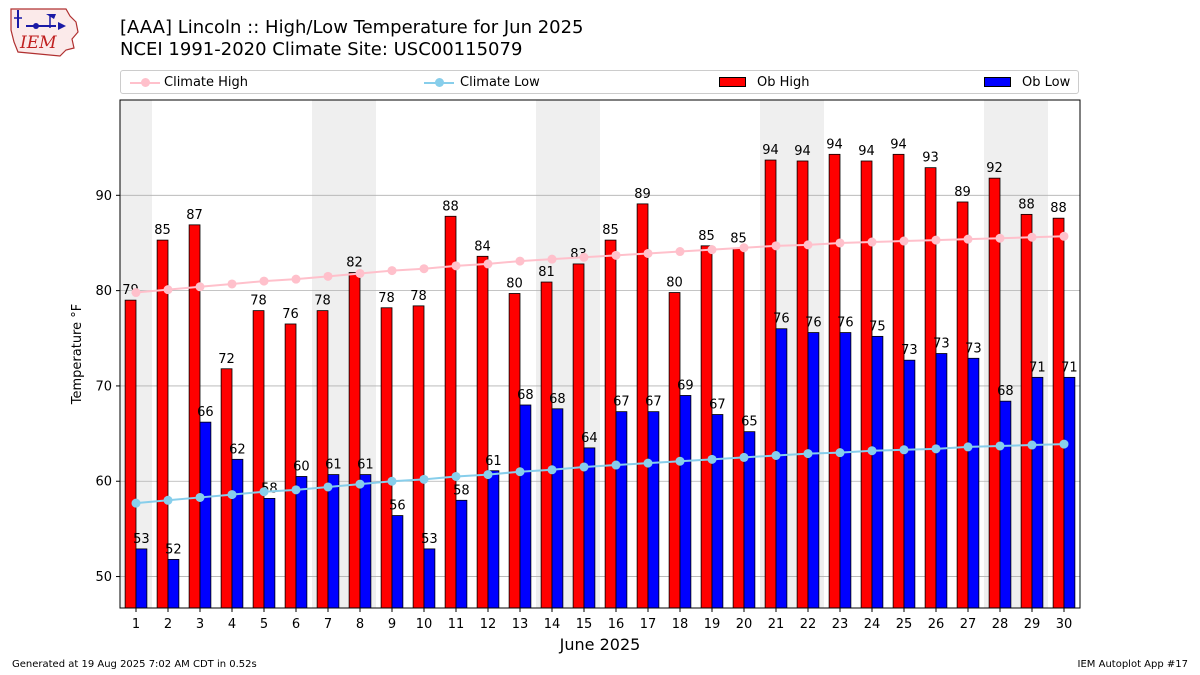 The image size is (1200, 675). I want to click on data-label-ob-low: 76, so click(845, 323).